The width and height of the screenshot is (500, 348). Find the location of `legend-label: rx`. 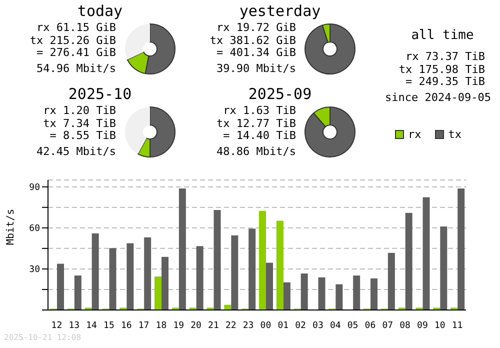

legend-label: rx is located at coordinates (415, 134).